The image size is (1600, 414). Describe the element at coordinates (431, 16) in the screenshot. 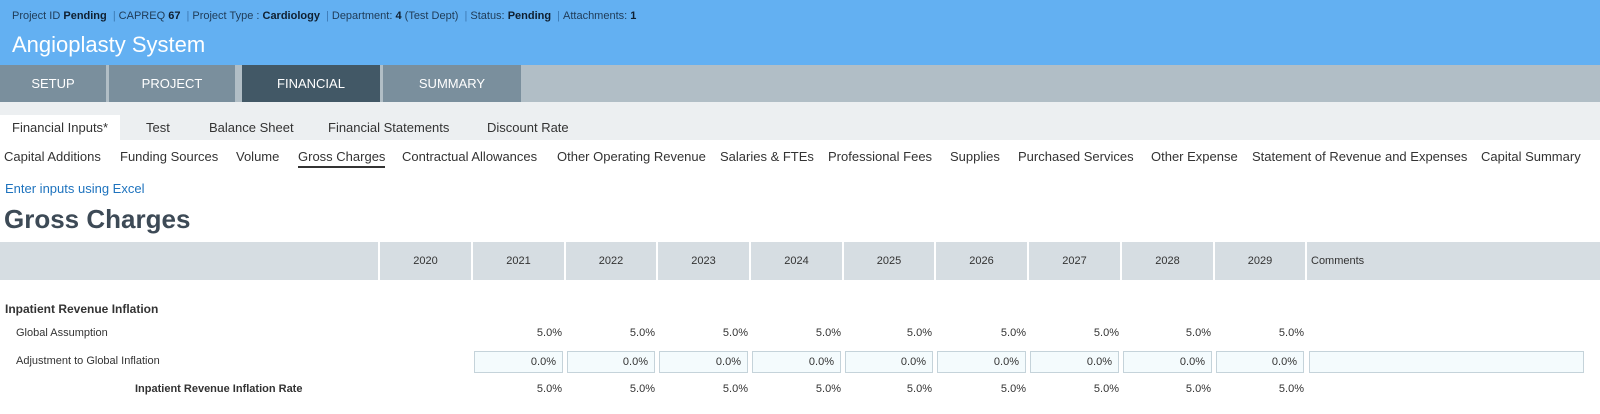

I see `department-extra: (Test Dept)` at that location.